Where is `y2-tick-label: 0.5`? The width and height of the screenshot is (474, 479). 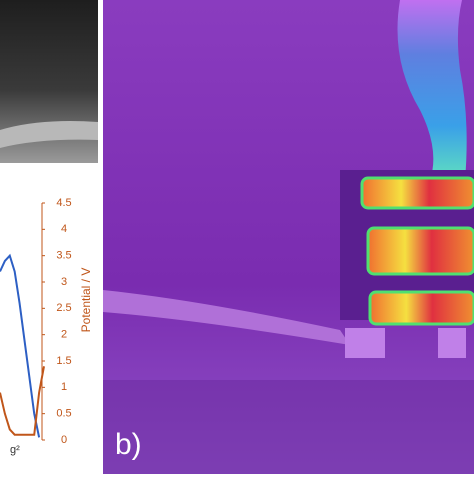
y2-tick-label: 0.5 is located at coordinates (63, 414).